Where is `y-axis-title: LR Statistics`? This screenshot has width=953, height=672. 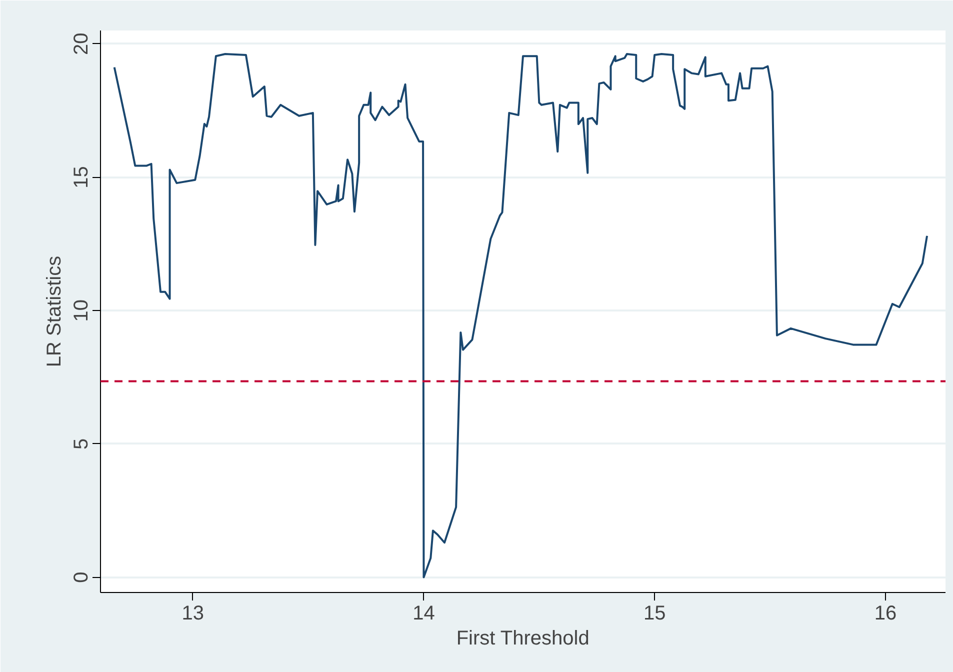 y-axis-title: LR Statistics is located at coordinates (55, 312).